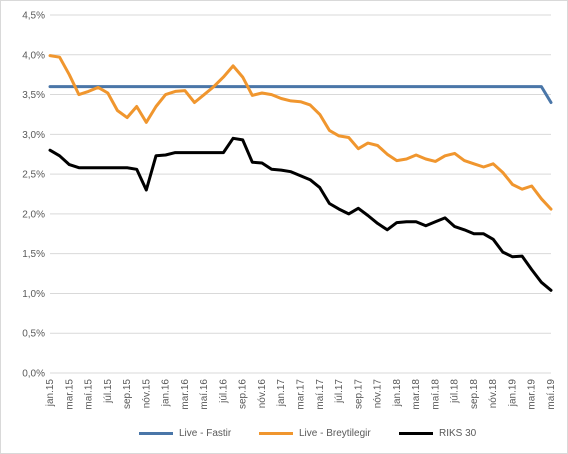 This screenshot has width=568, height=454. Describe the element at coordinates (455, 391) in the screenshot. I see `x-tick-label: júl.18` at that location.